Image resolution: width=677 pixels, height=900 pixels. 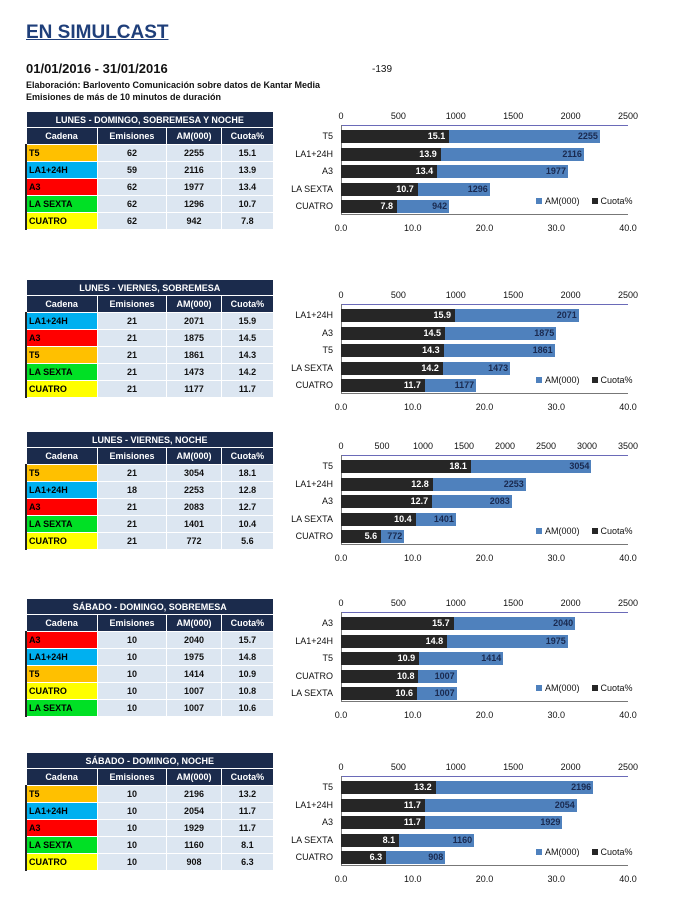 I want to click on top-tick-label: 2000, so click(x=505, y=446).